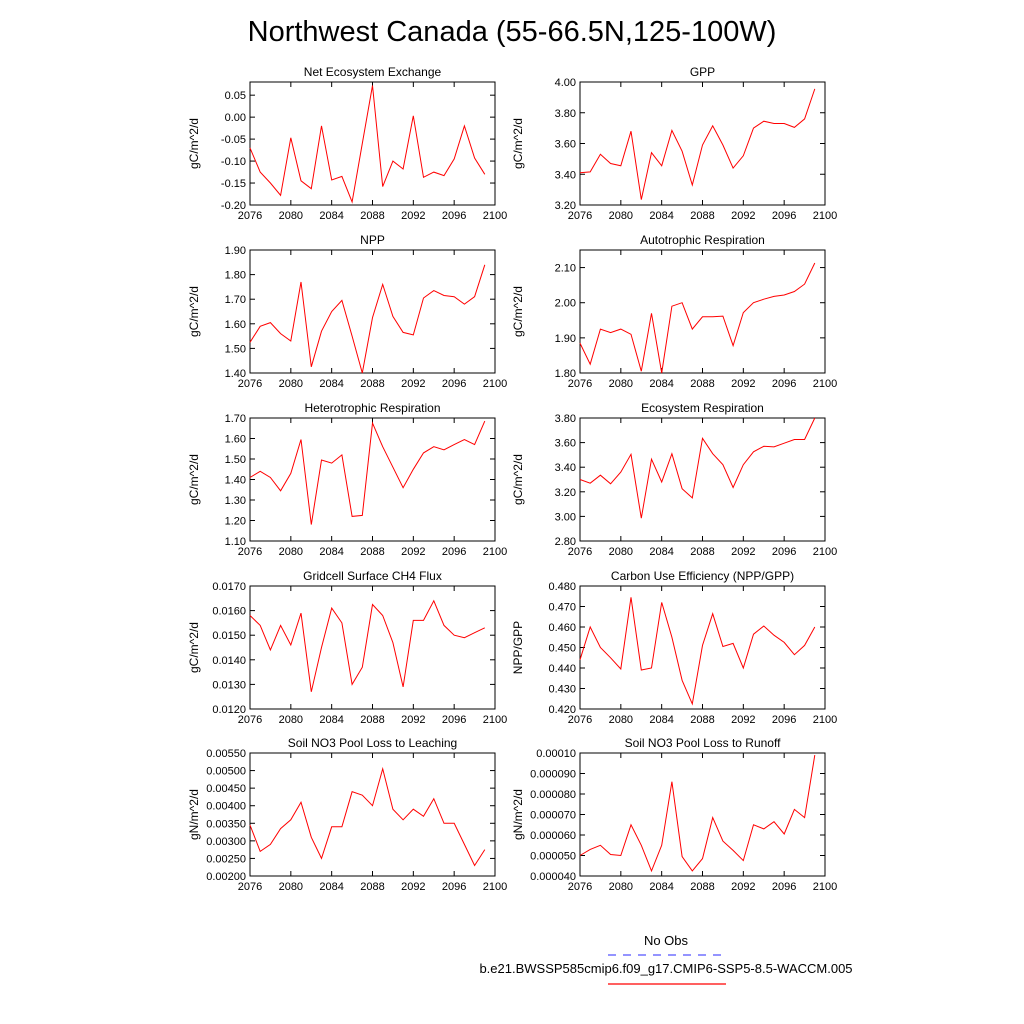 This screenshot has width=1024, height=1024. I want to click on x-tick-label-ecosystem-respiration: 2080, so click(621, 552).